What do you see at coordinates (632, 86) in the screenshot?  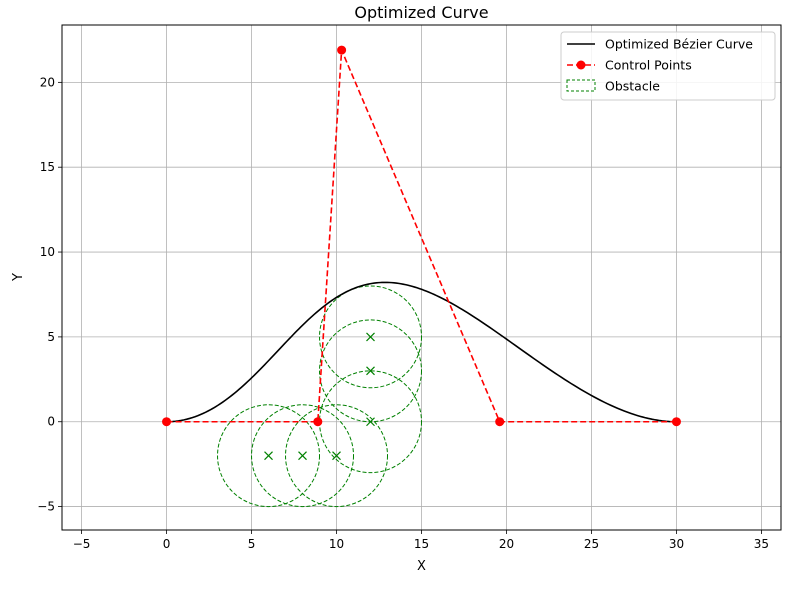 I see `legend-label: Obstacle` at bounding box center [632, 86].